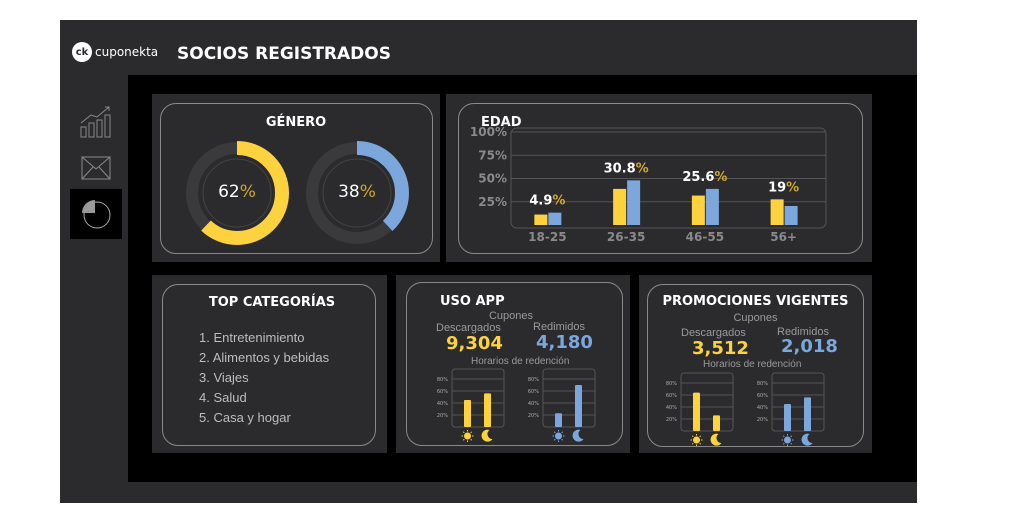 This screenshot has width=1009, height=506. I want to click on y-tick-label: 25%, so click(492, 202).